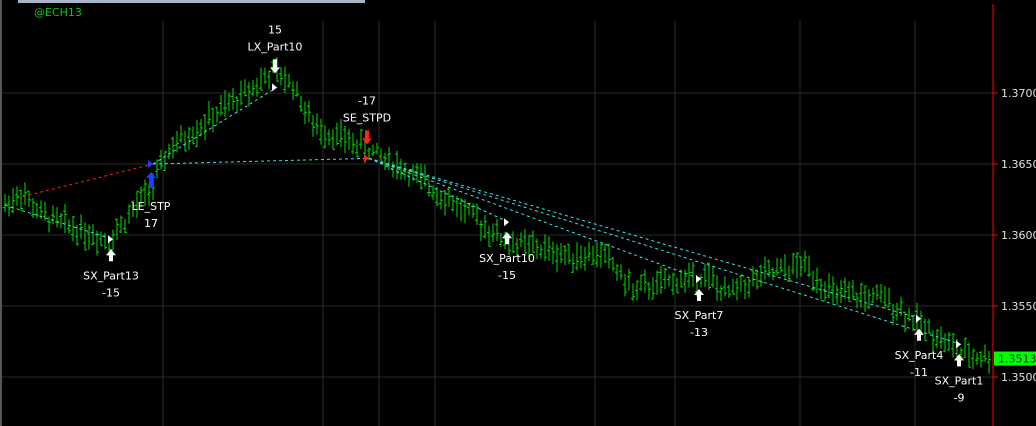 The width and height of the screenshot is (1036, 426). I want to click on trade-label: LX_Part10, so click(275, 46).